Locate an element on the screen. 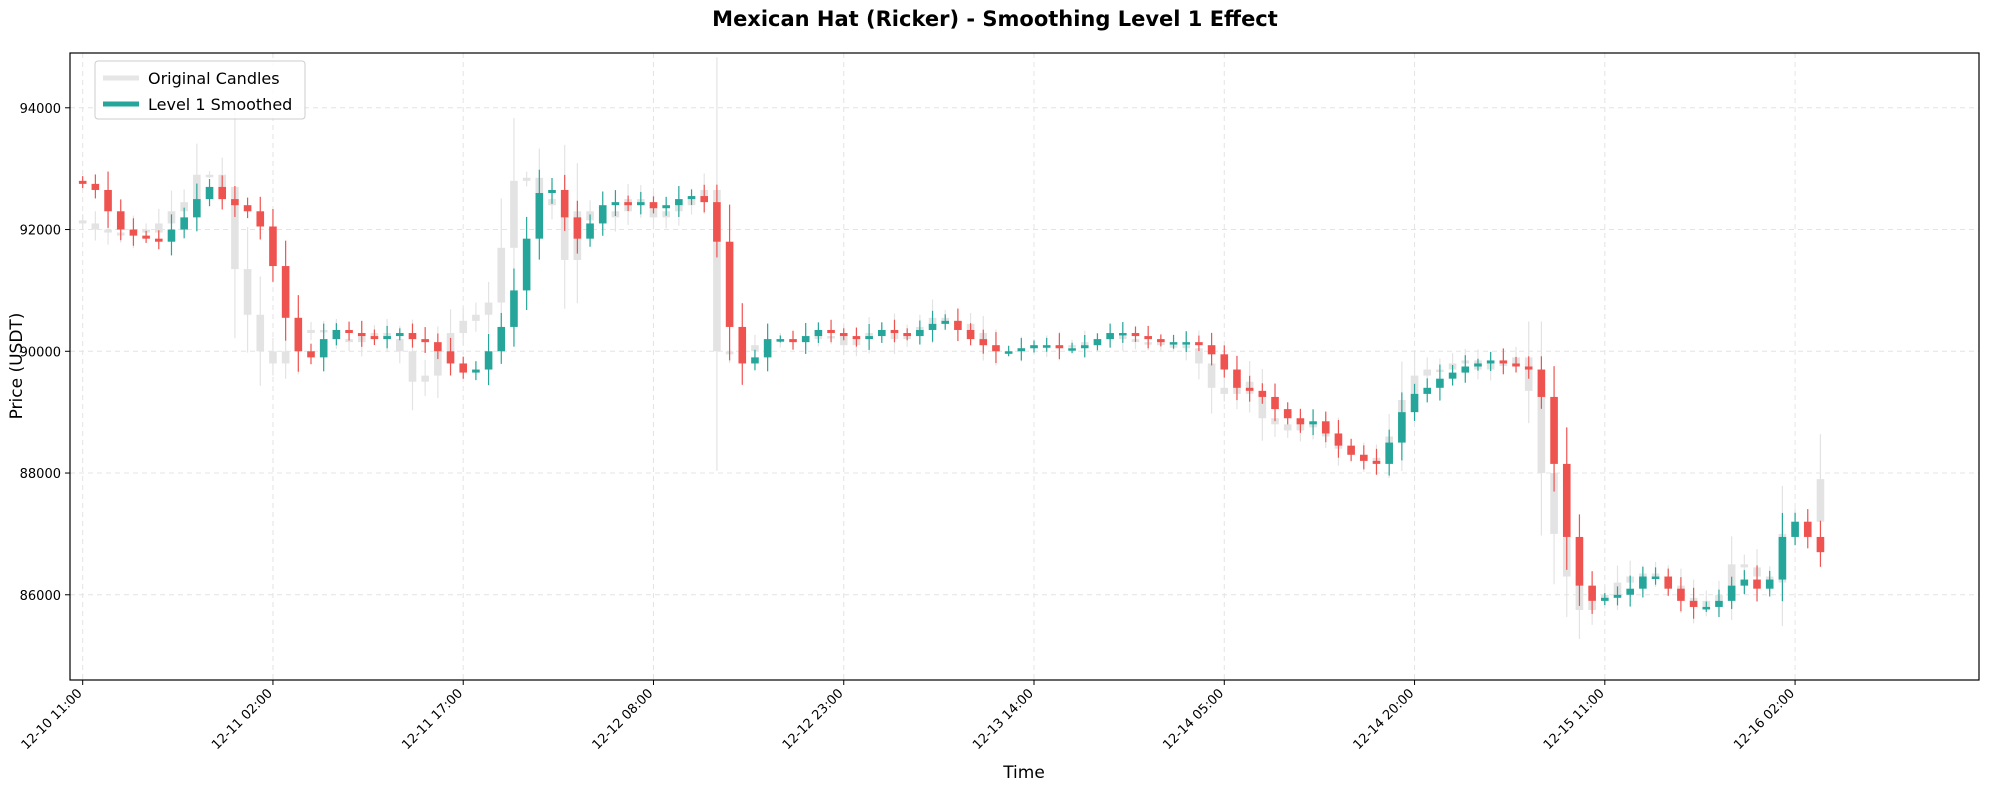 This screenshot has height=789, width=1990. x-tick-label: 12-15 11:00 is located at coordinates (1574, 719).